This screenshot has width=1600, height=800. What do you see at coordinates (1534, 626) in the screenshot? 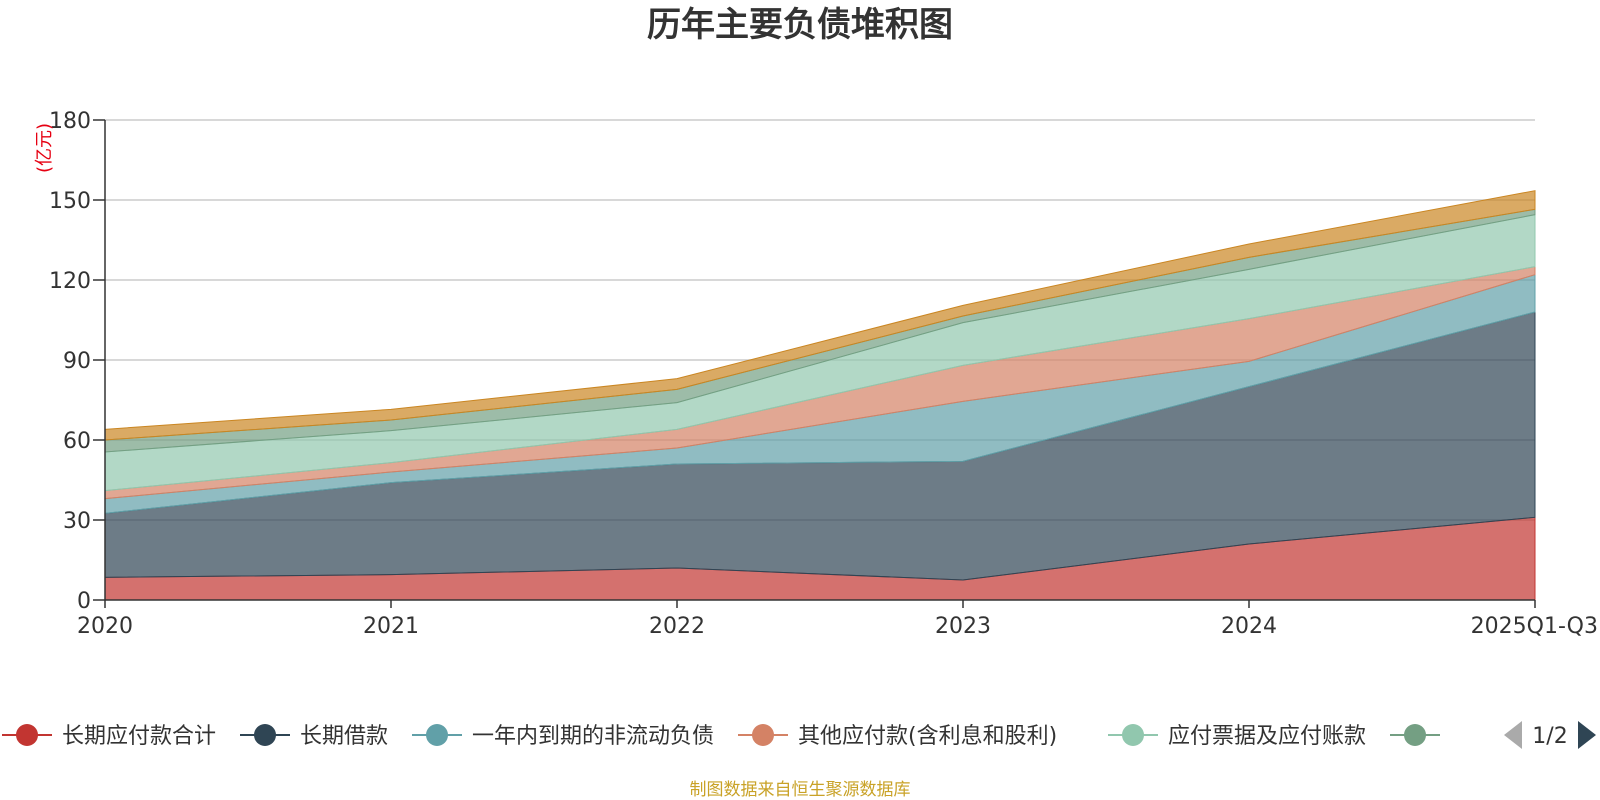
I see `x-tick-label: 2025Q1-Q3` at bounding box center [1534, 626].